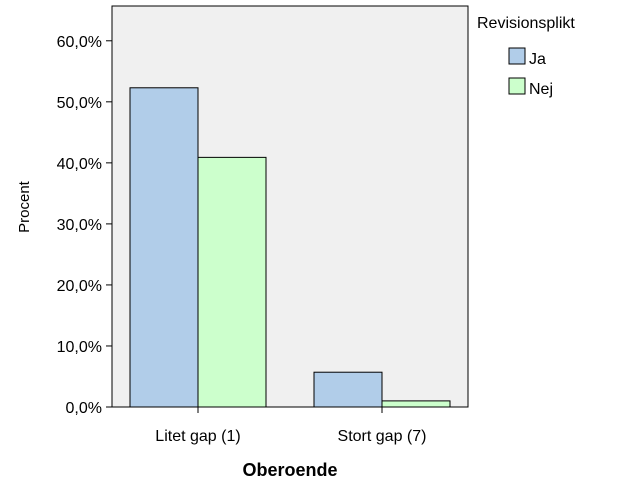 This screenshot has width=626, height=501. What do you see at coordinates (79, 286) in the screenshot?
I see `y-tick-label: 20,0%` at bounding box center [79, 286].